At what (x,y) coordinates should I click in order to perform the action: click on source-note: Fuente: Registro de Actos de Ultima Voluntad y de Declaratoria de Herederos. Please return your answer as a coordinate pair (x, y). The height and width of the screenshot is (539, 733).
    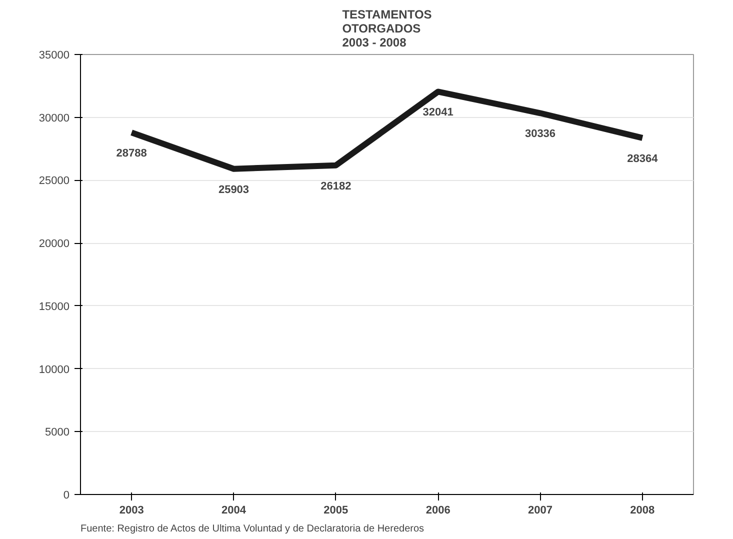
    Looking at the image, I should click on (252, 529).